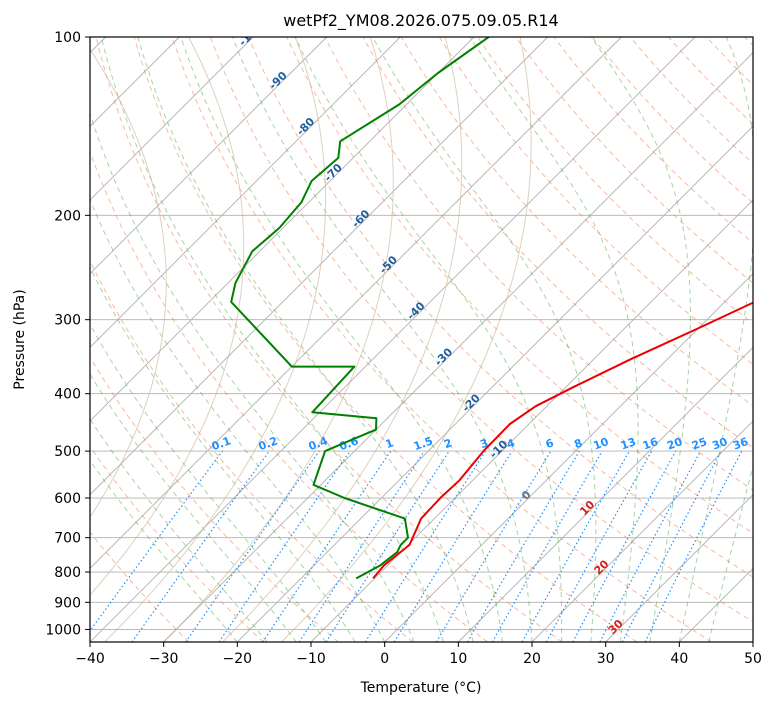  What do you see at coordinates (311, 659) in the screenshot?
I see `x-tick-label: −10` at bounding box center [311, 659].